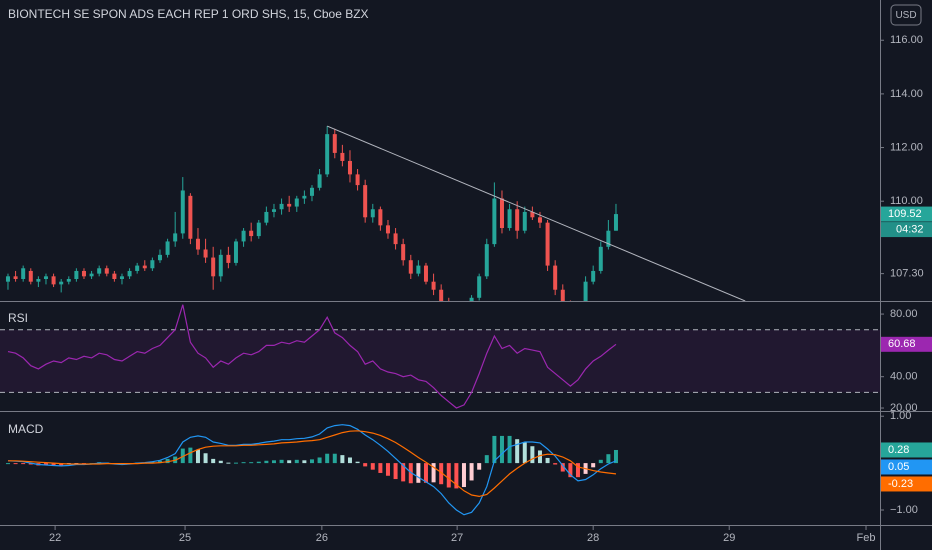 This screenshot has width=932, height=550. I want to click on currency-button, so click(906, 15).